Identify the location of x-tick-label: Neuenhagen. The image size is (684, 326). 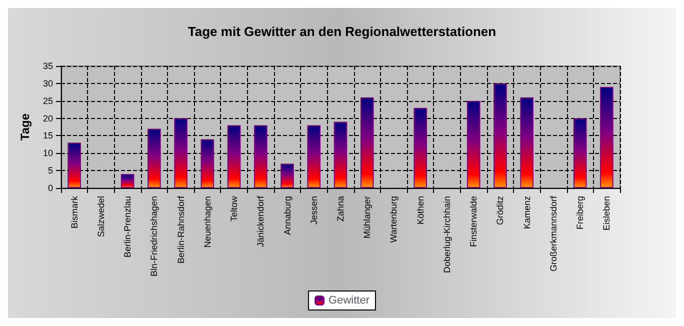
(207, 222).